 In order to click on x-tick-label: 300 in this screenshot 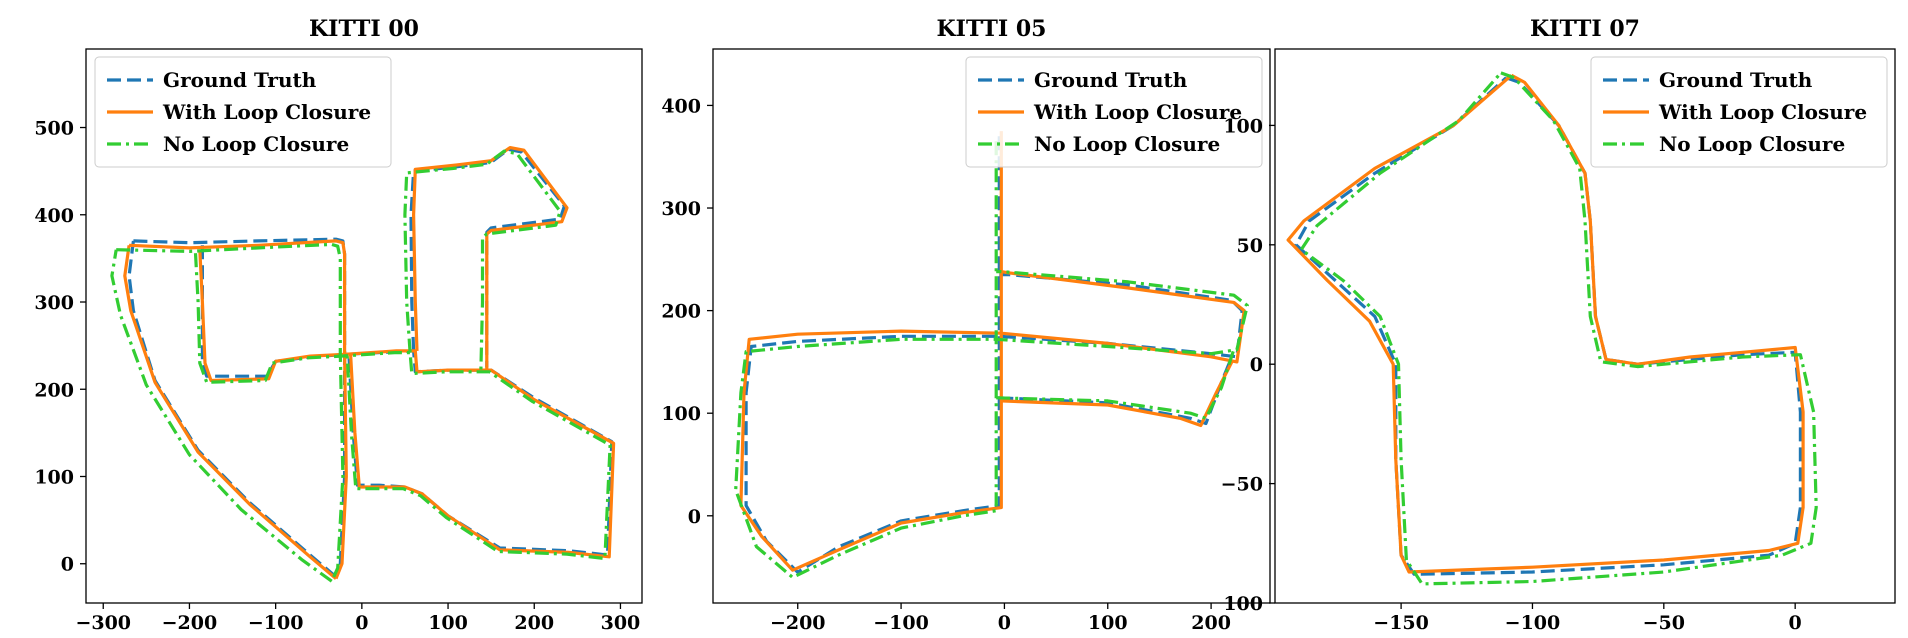, I will do `click(621, 623)`.